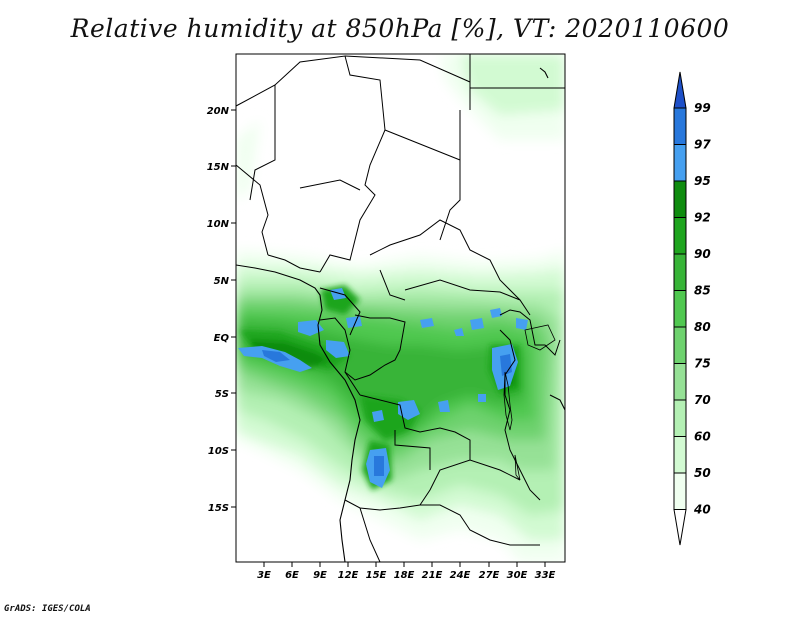  I want to click on saturation-patches, so click(383, 388).